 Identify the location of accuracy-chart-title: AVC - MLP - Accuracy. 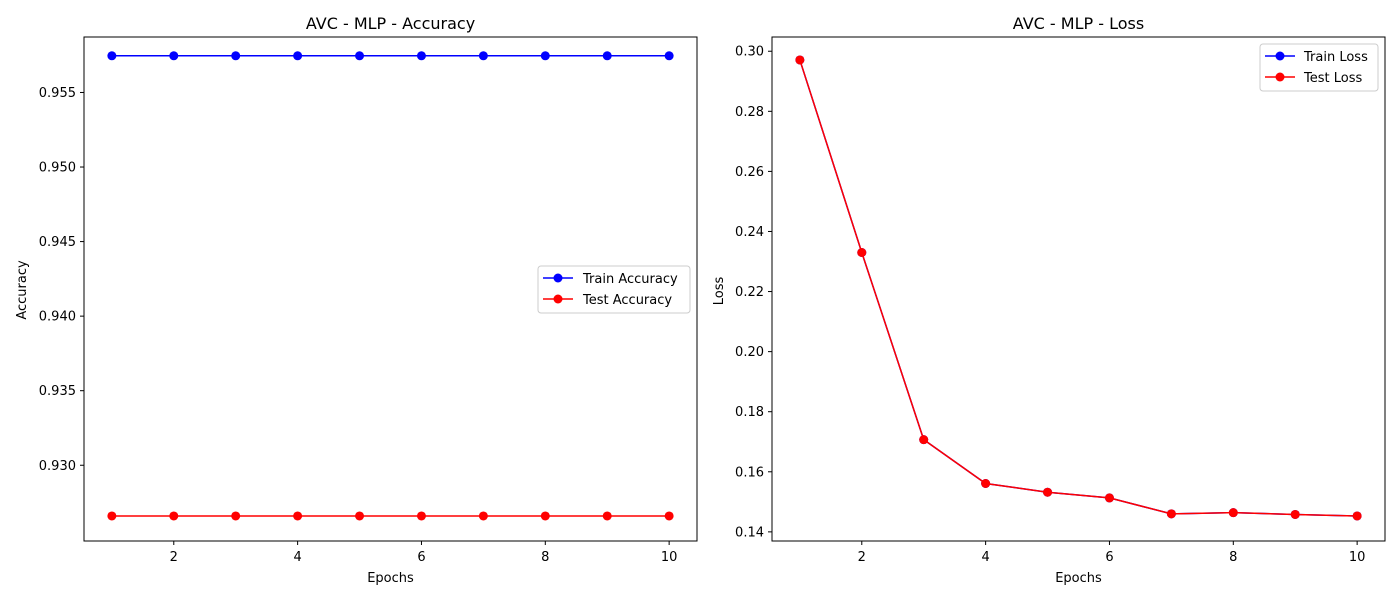
(390, 23).